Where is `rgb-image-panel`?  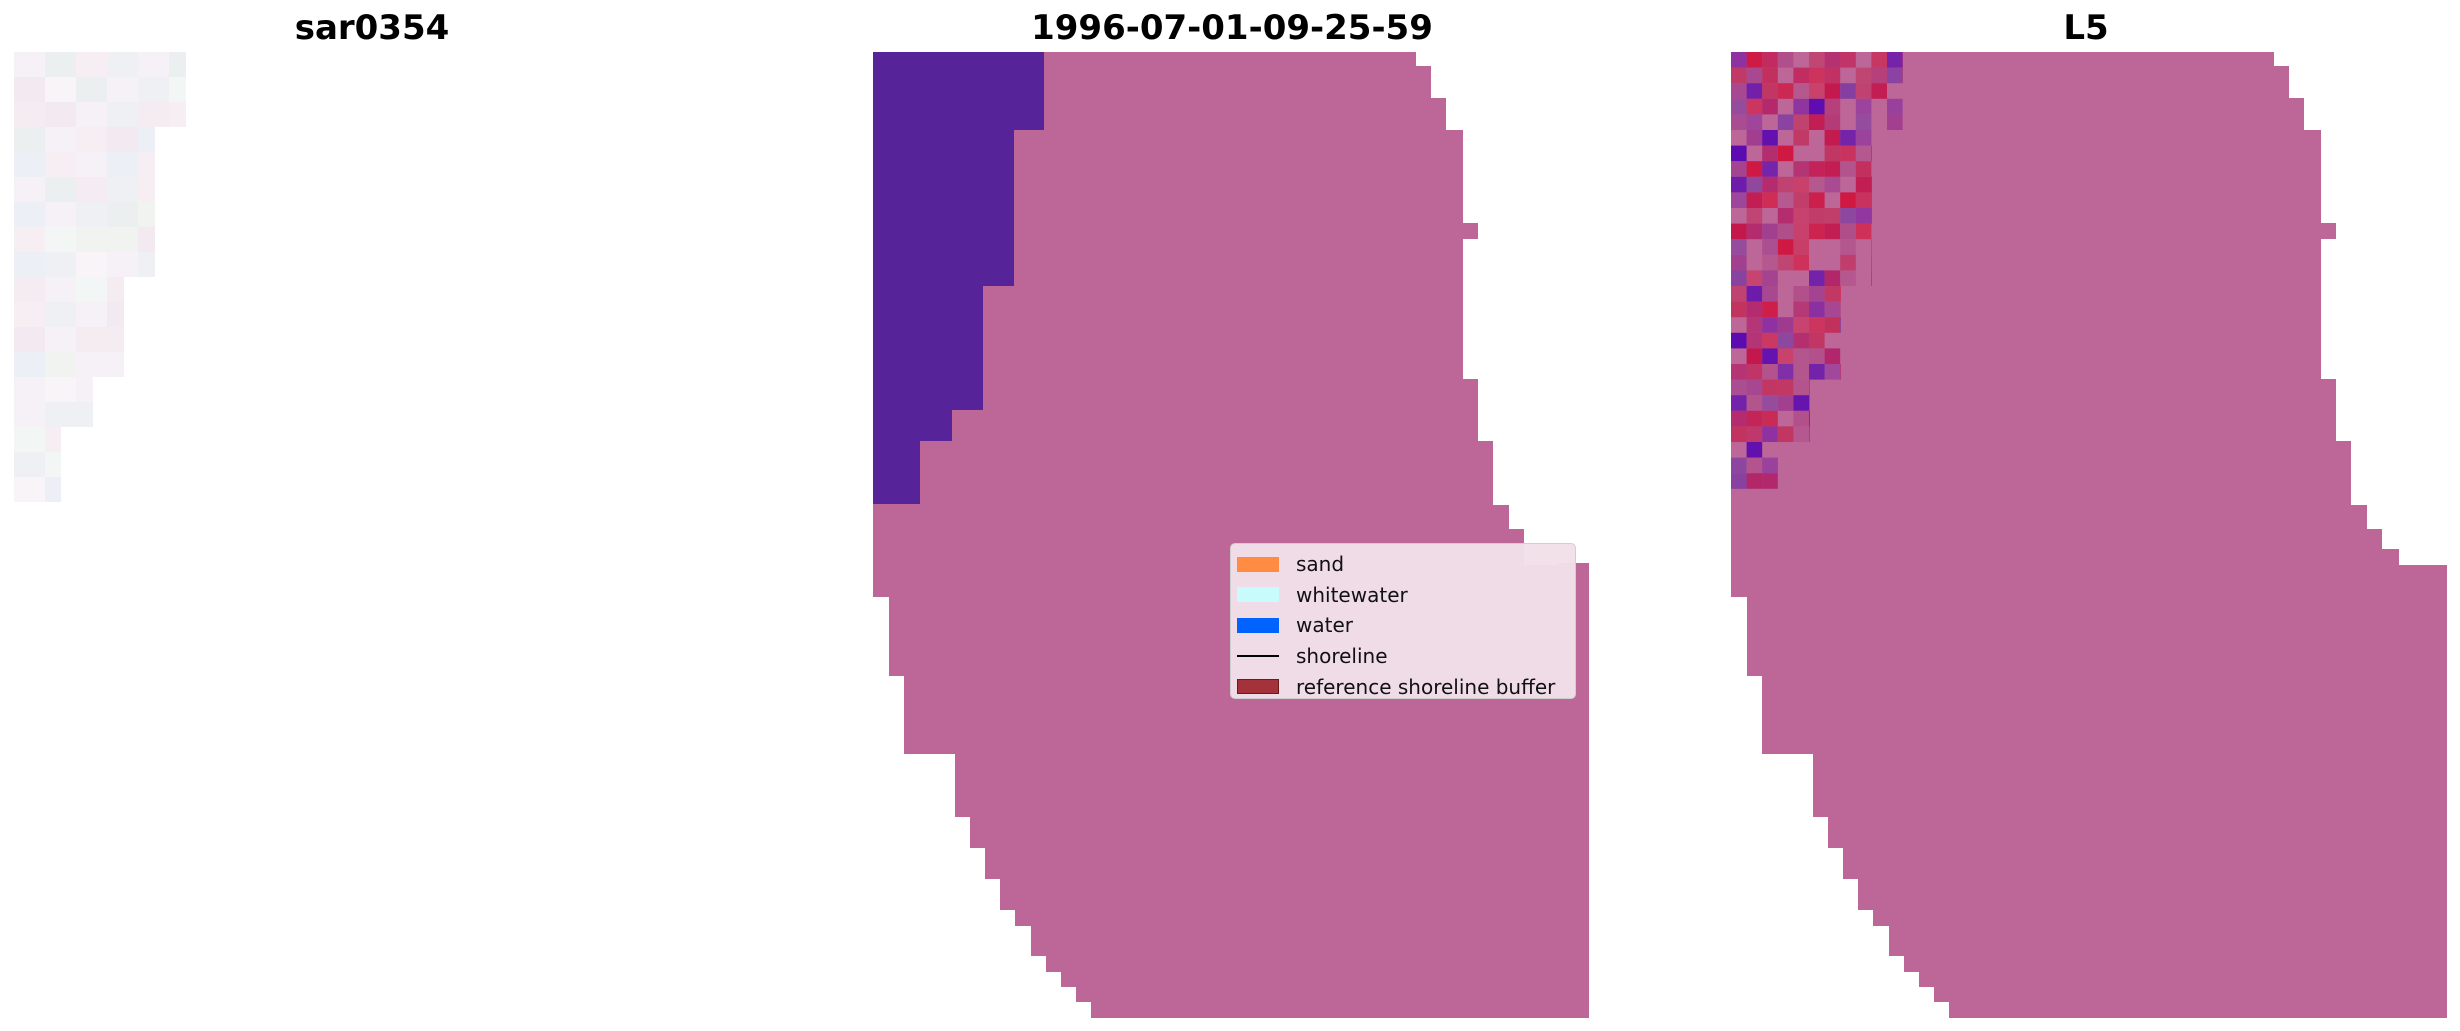 rgb-image-panel is located at coordinates (100, 277).